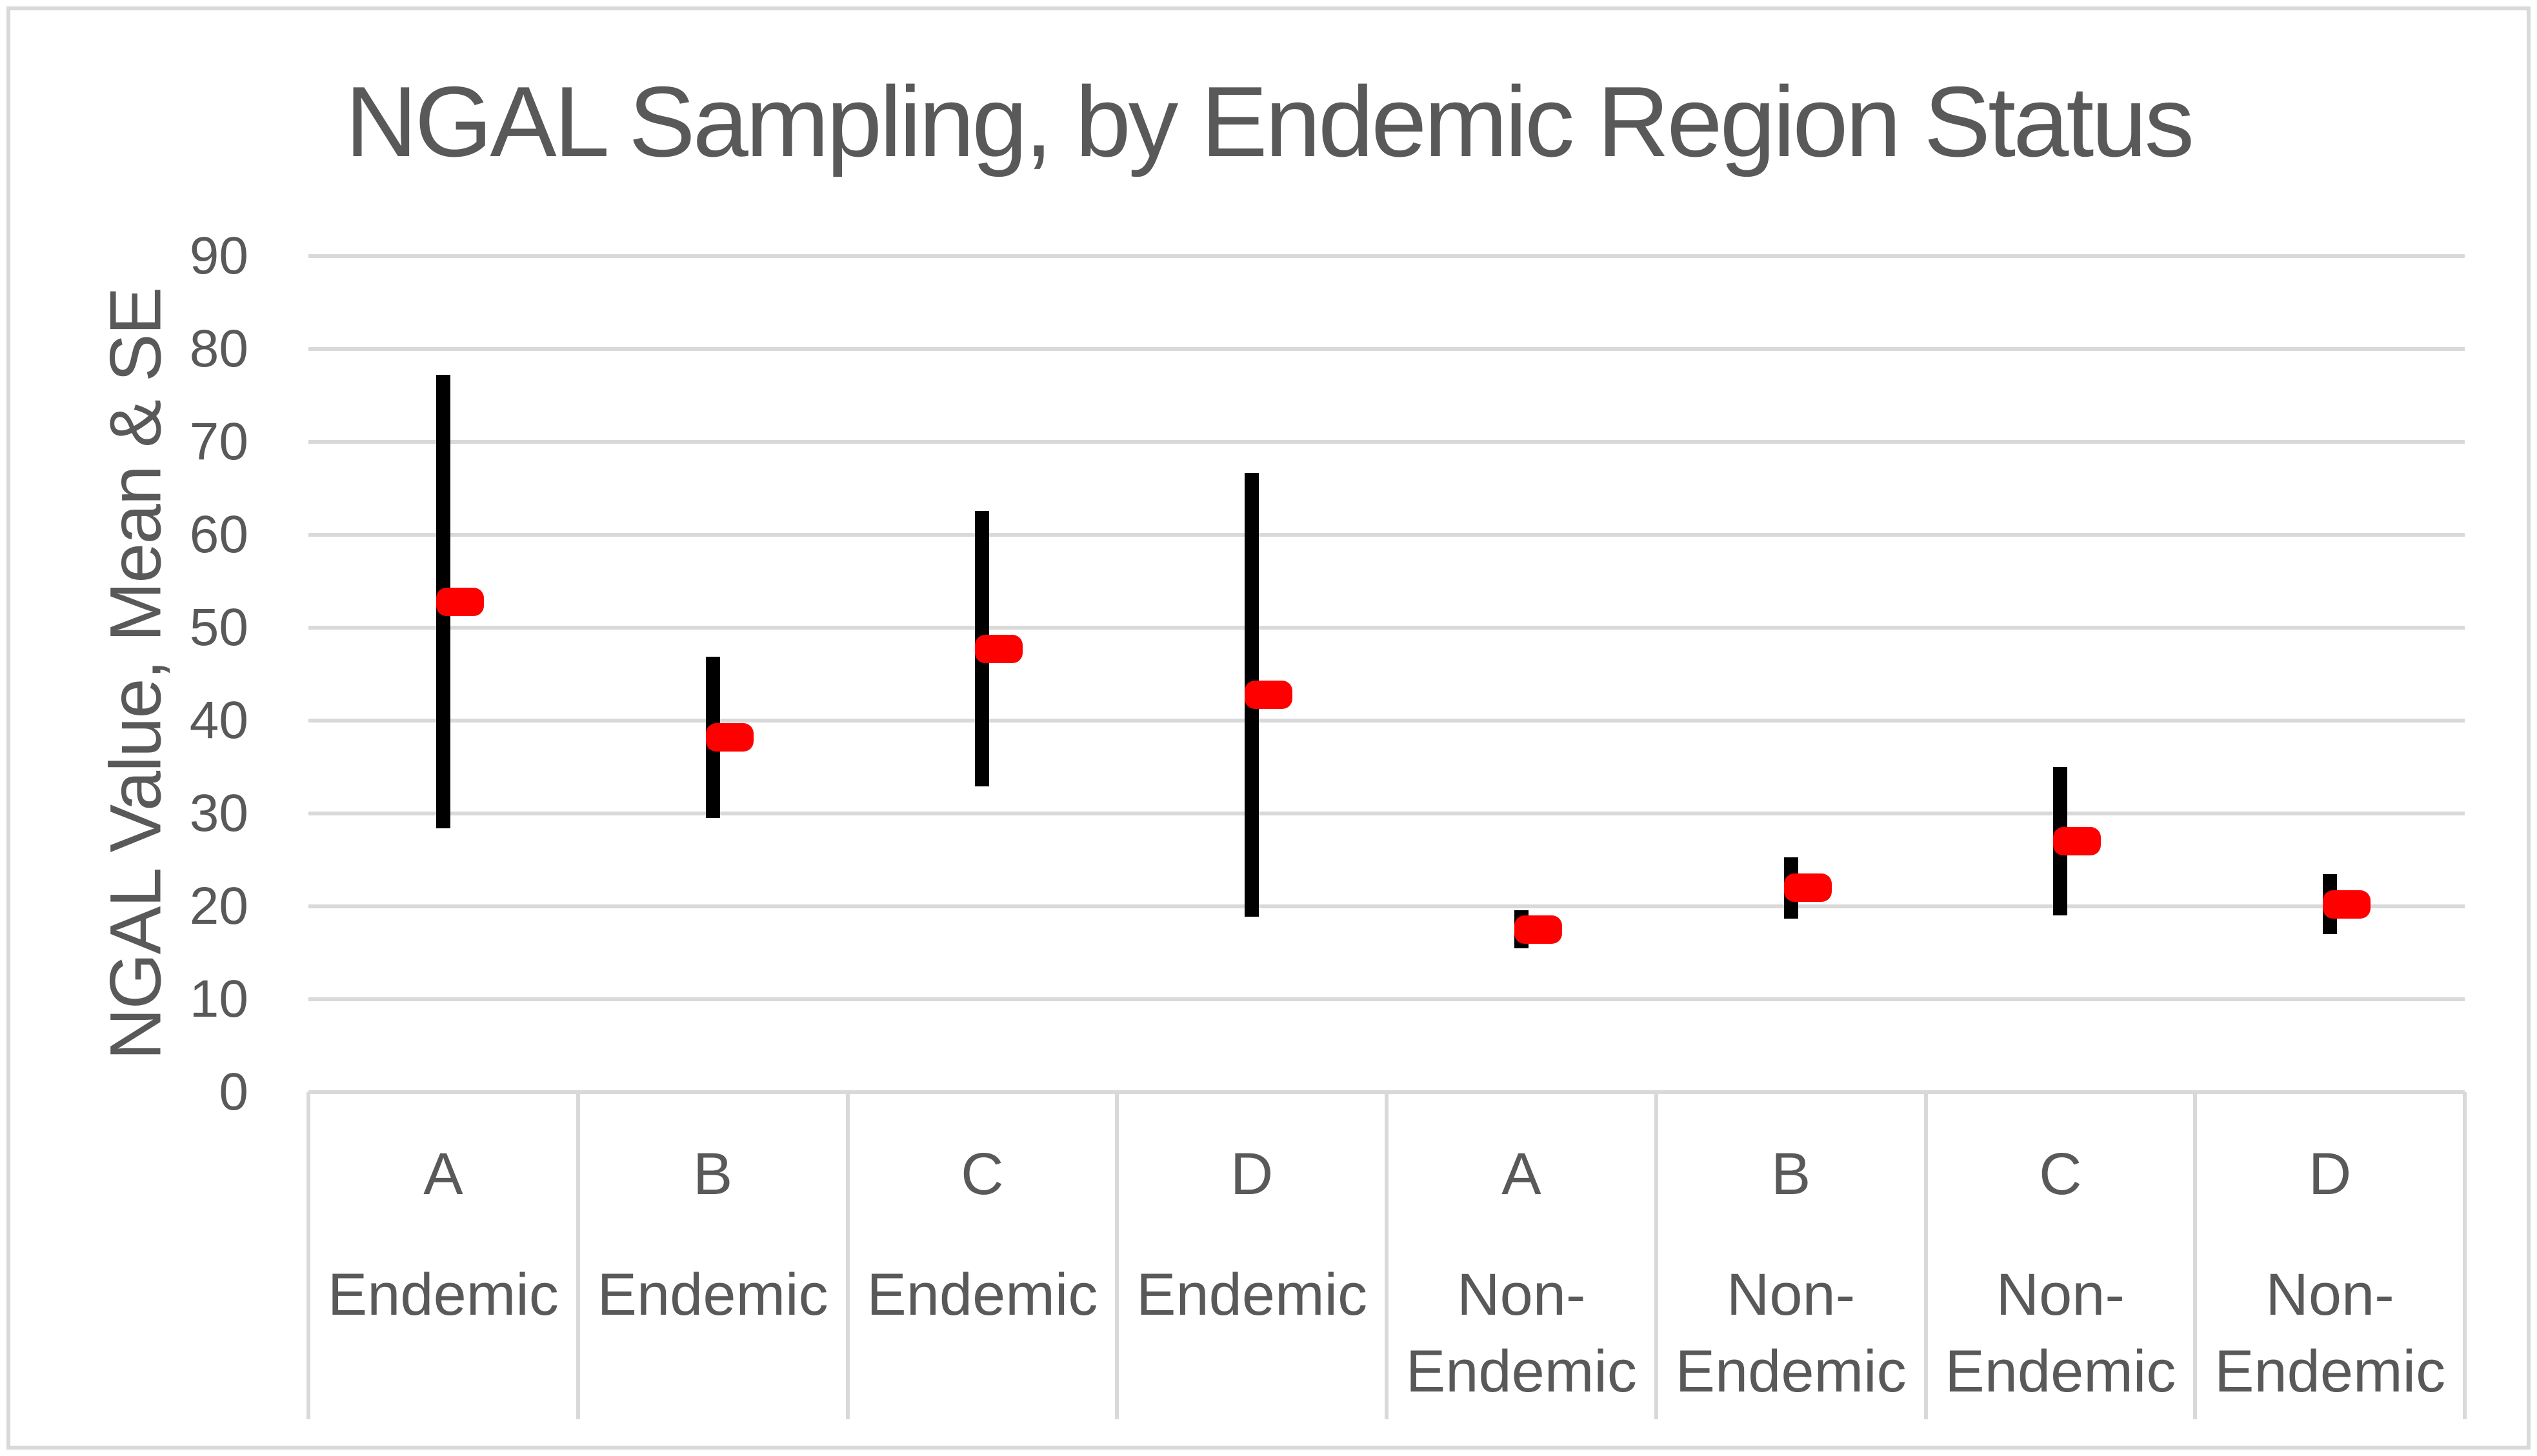 The width and height of the screenshot is (2537, 1456). What do you see at coordinates (218, 534) in the screenshot?
I see `y-tick-label: 60` at bounding box center [218, 534].